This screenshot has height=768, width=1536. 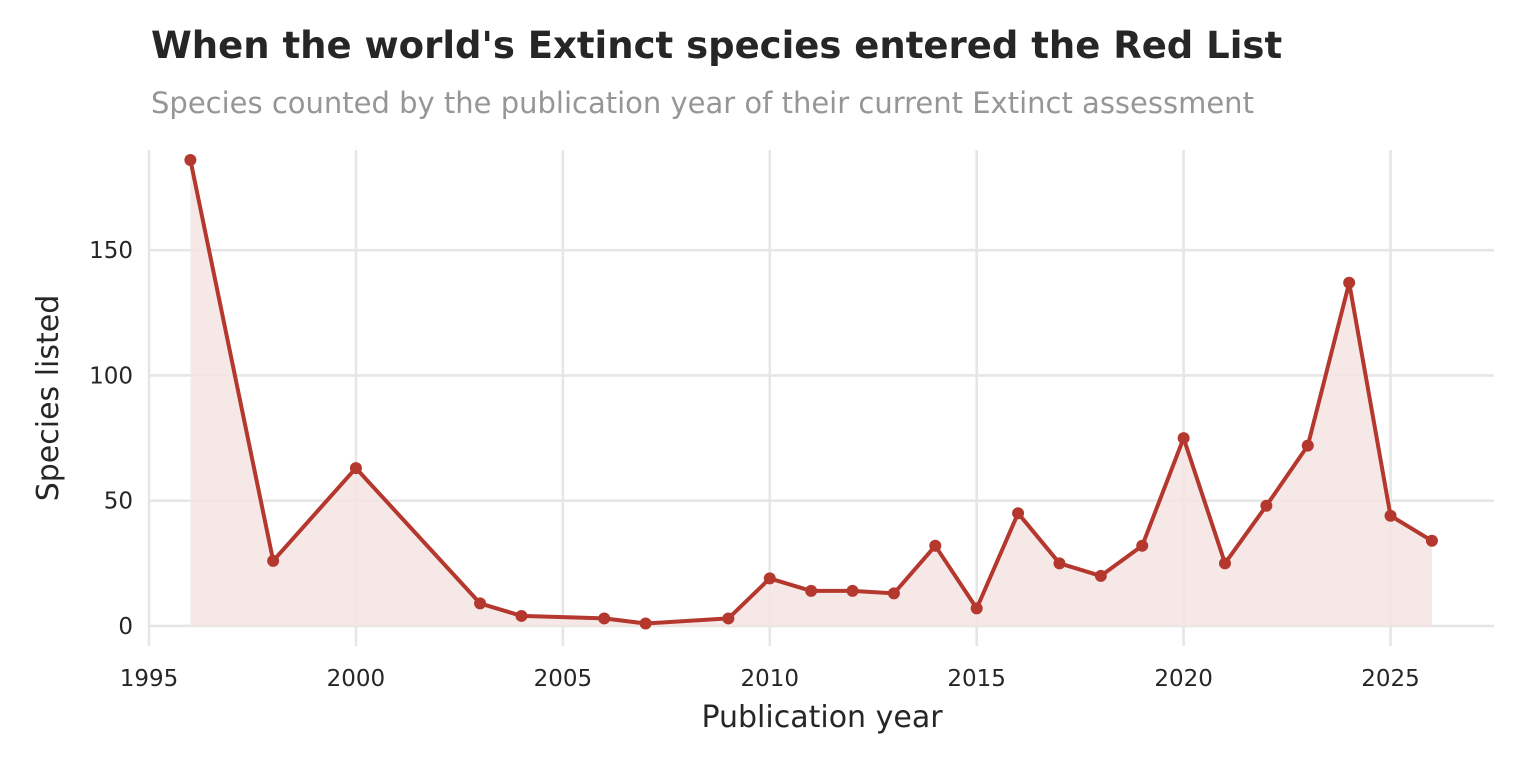 I want to click on x-axis-label: Publication year, so click(x=822, y=717).